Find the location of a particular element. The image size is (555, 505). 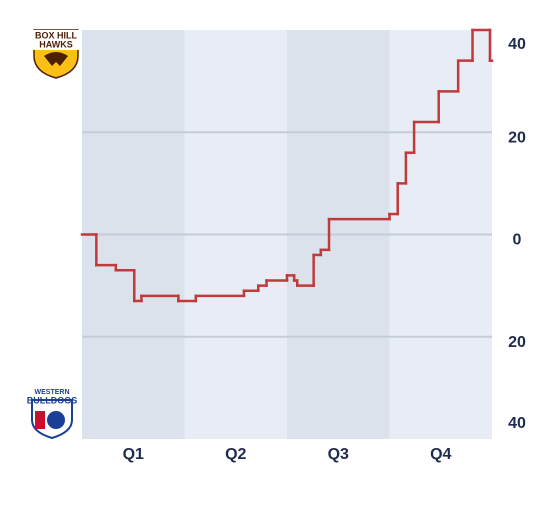

hawks-logo: BOX HILL HAWKS is located at coordinates (56, 54).